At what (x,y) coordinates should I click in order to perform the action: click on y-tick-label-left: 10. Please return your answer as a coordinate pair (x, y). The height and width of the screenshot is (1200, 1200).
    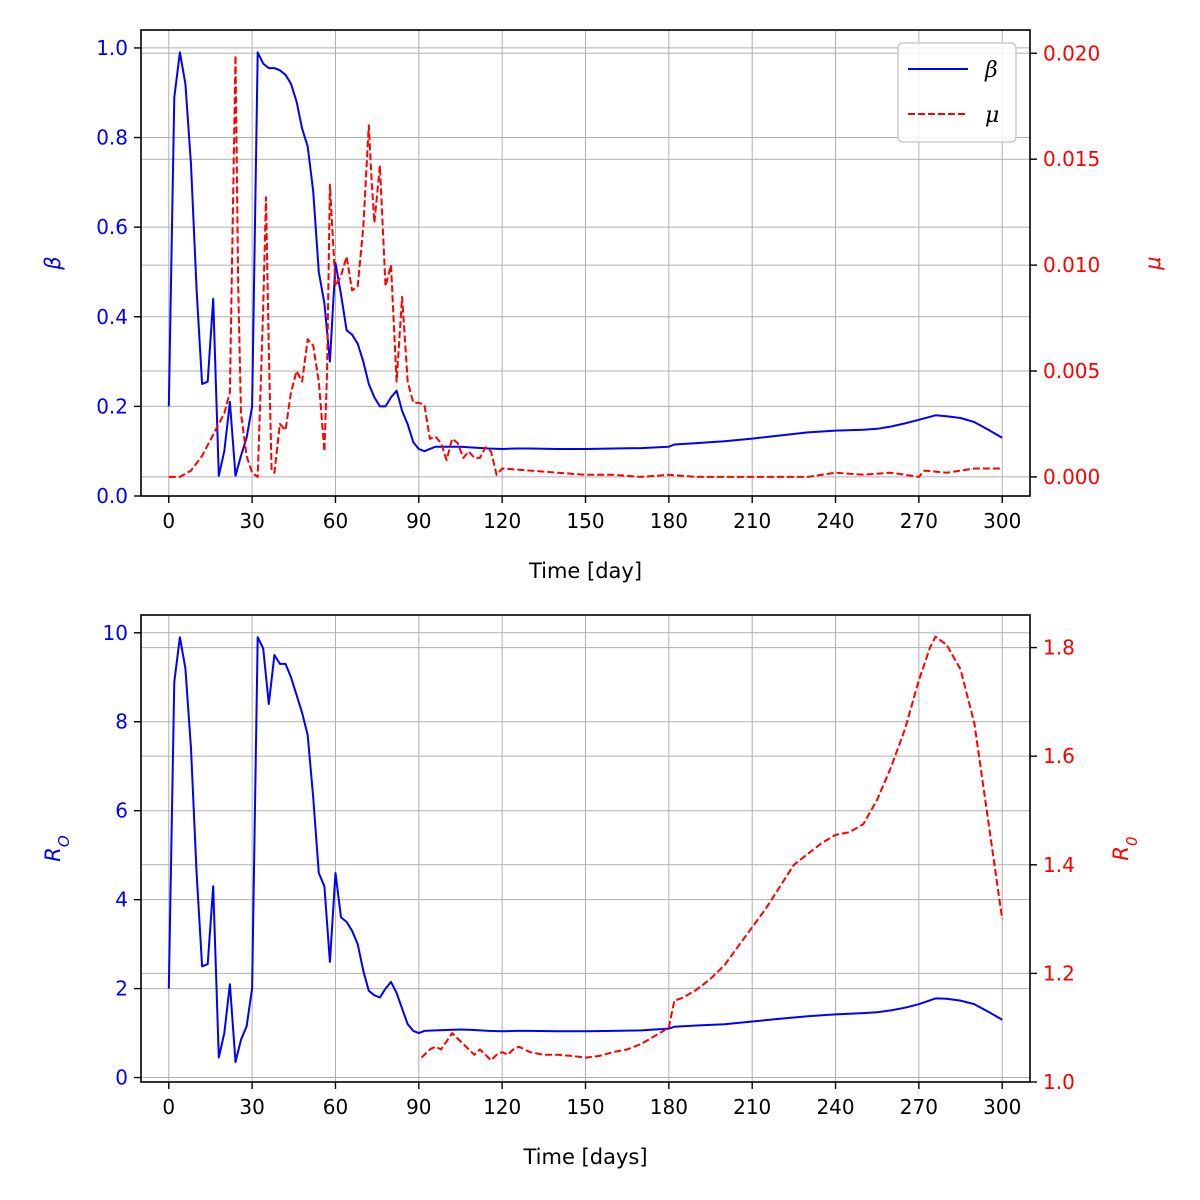
    Looking at the image, I should click on (115, 633).